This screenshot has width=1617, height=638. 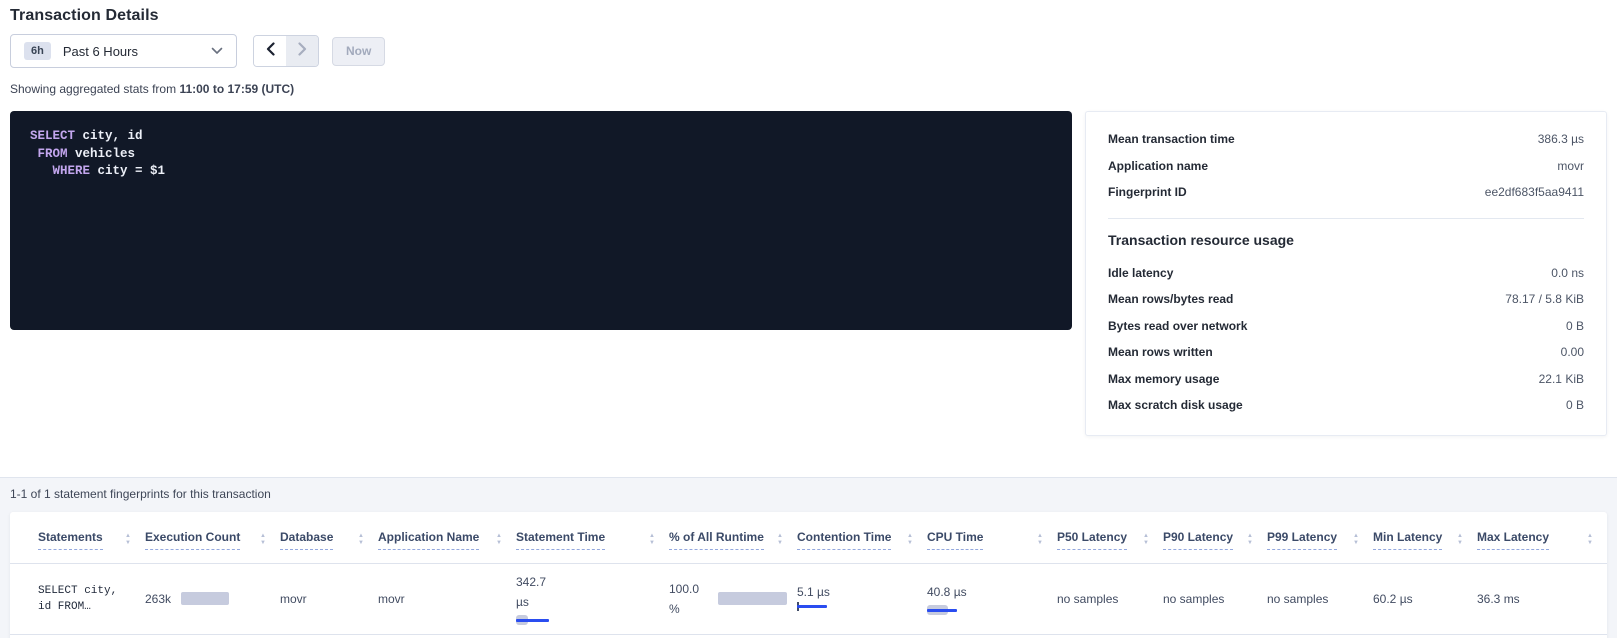 I want to click on summary-label: Max memory usage, so click(x=1164, y=378).